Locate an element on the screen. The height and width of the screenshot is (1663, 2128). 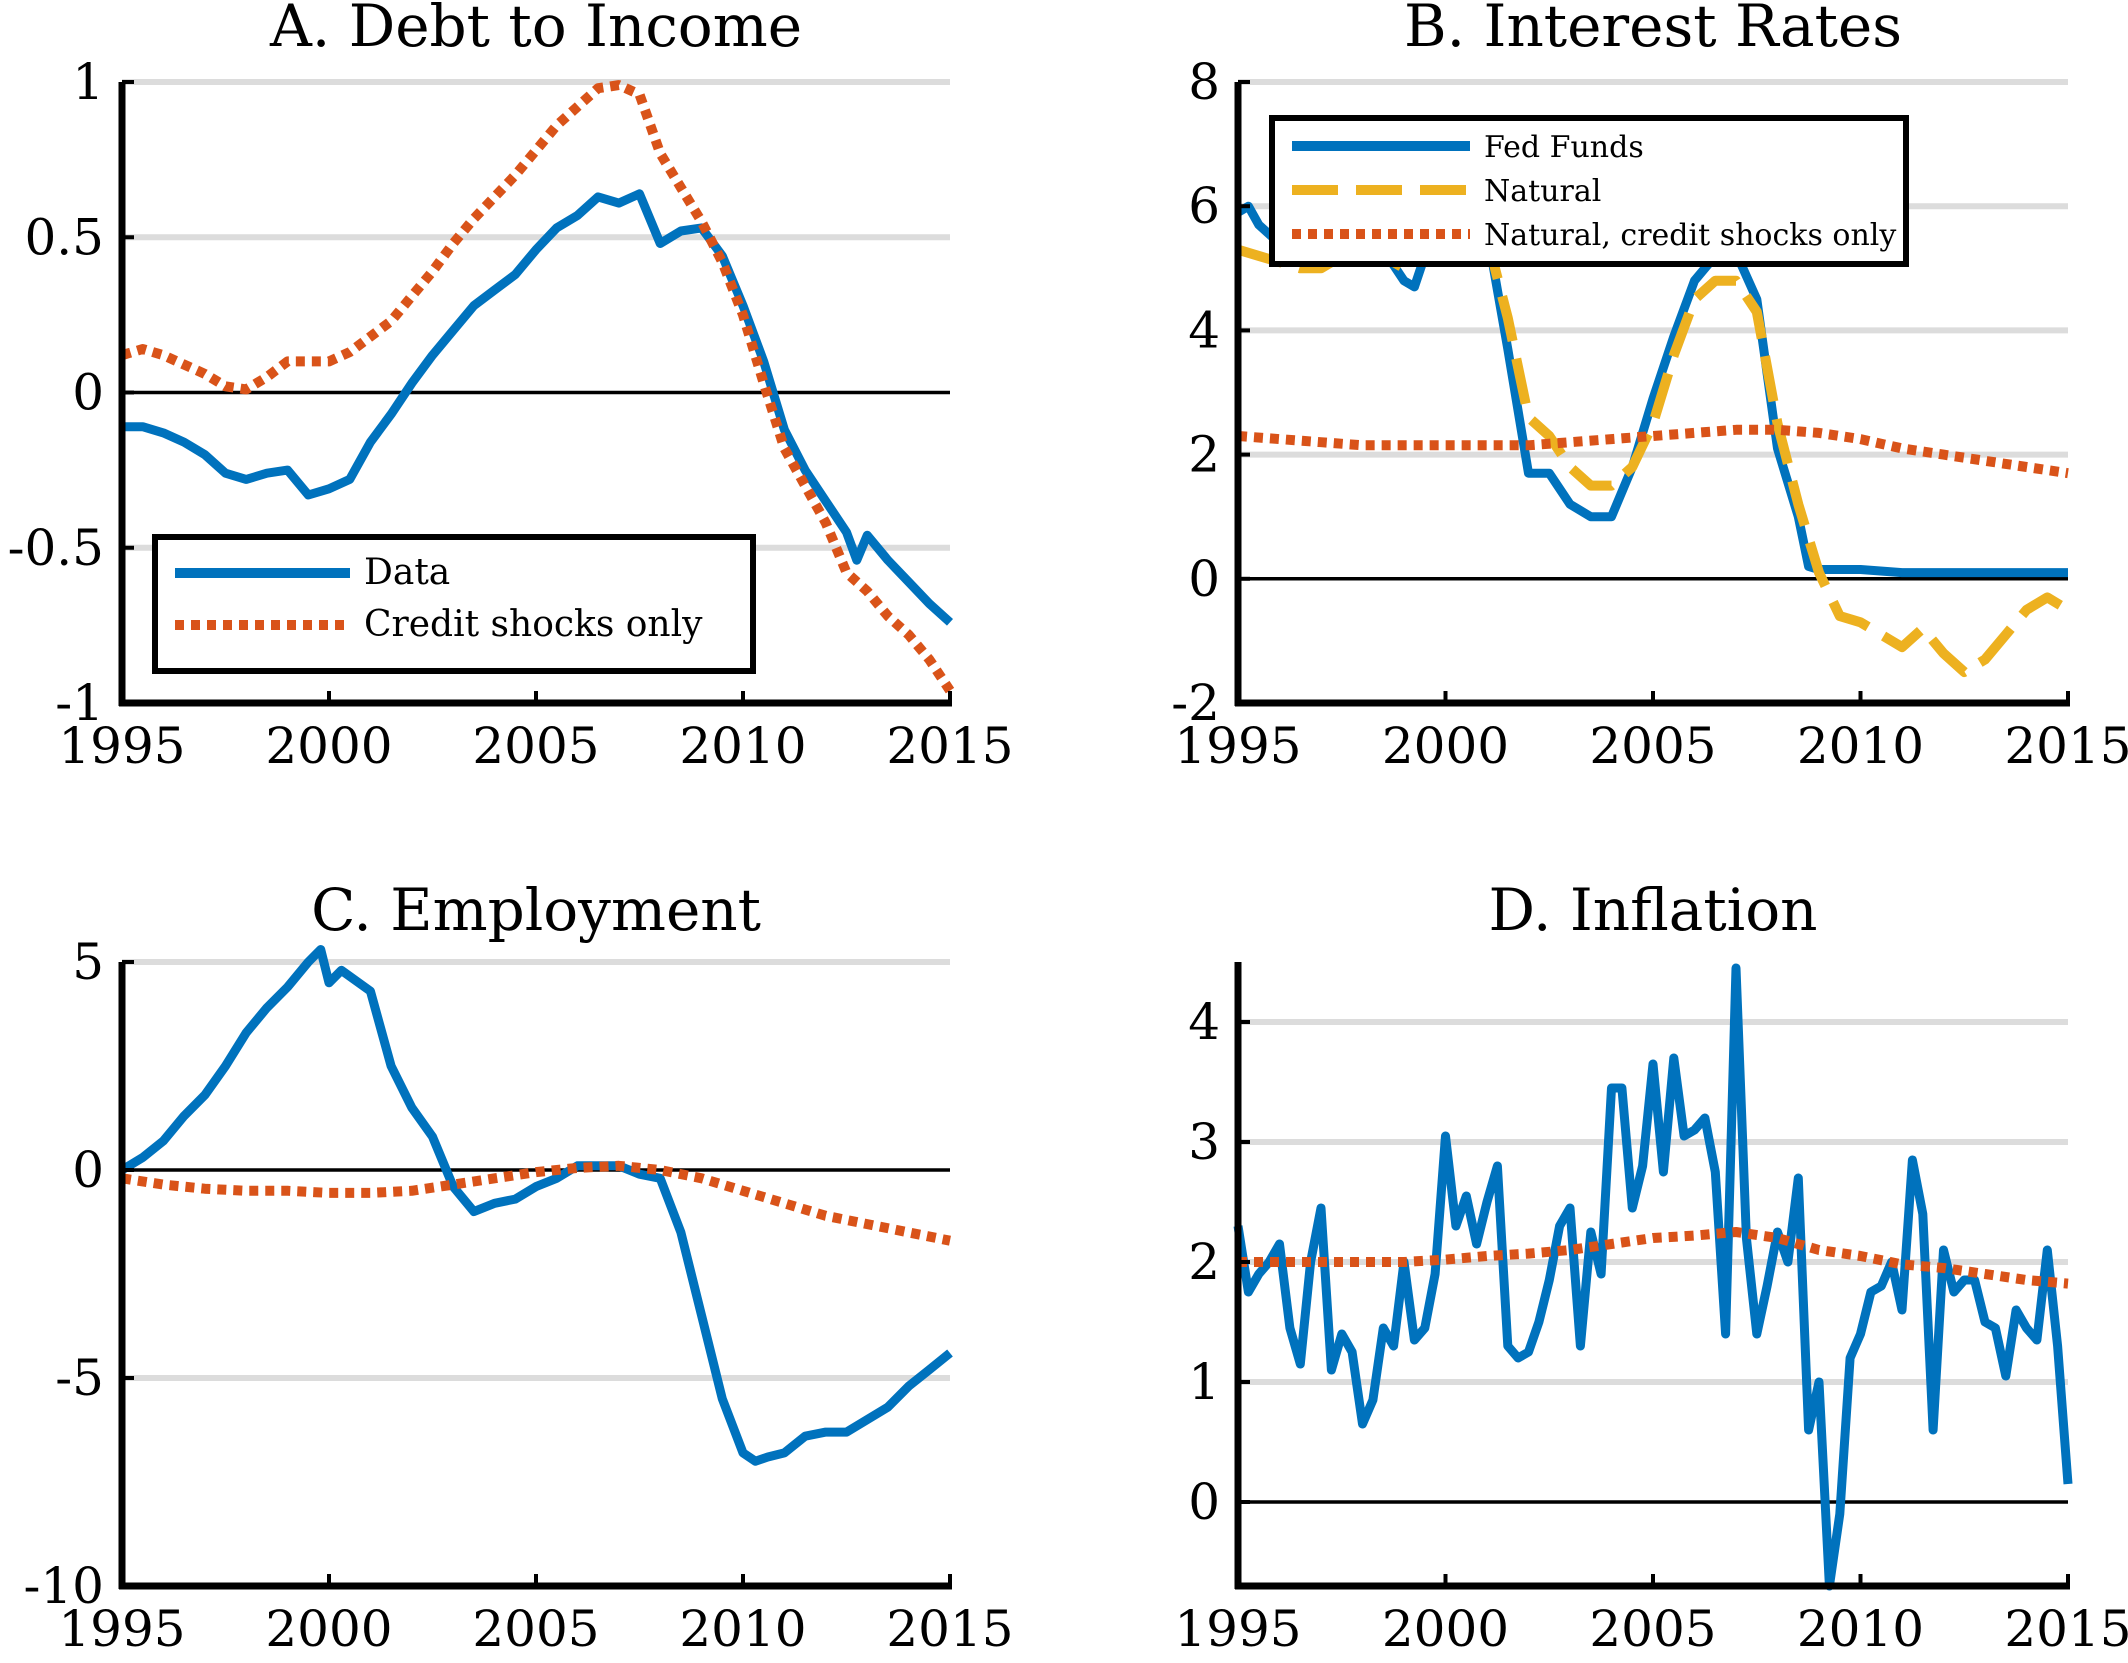
y-tick-label: 6 is located at coordinates (1204, 206).